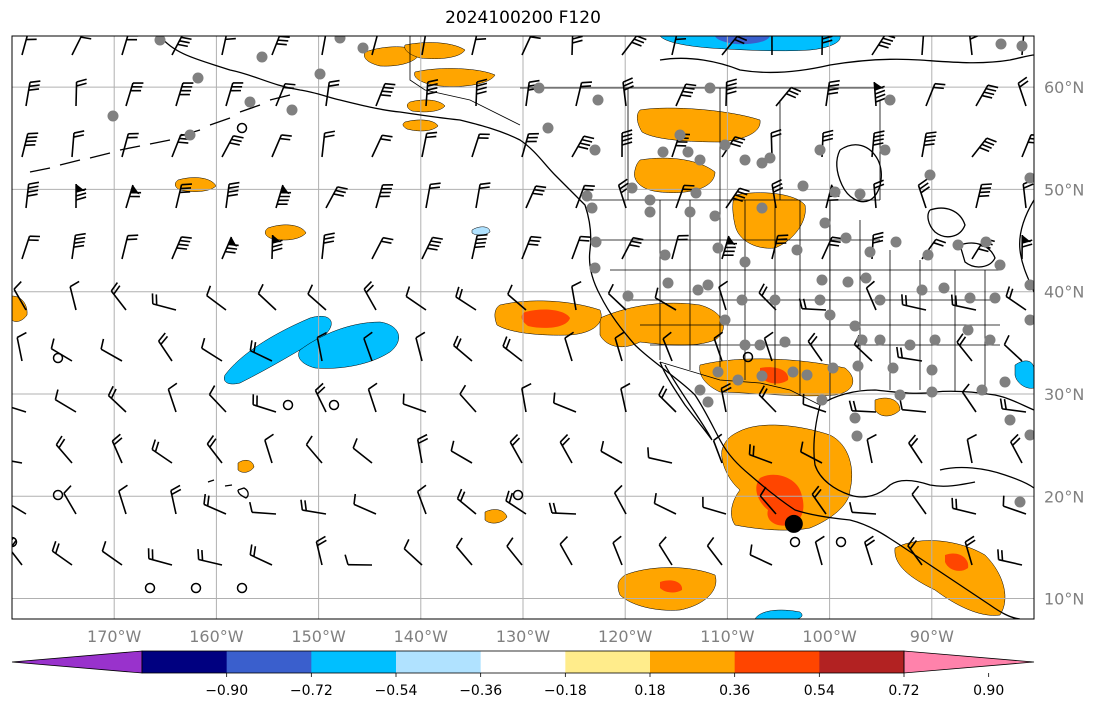 Image resolution: width=1105 pixels, height=712 pixels. I want to click on anomaly-mexico-core, so click(780, 500).